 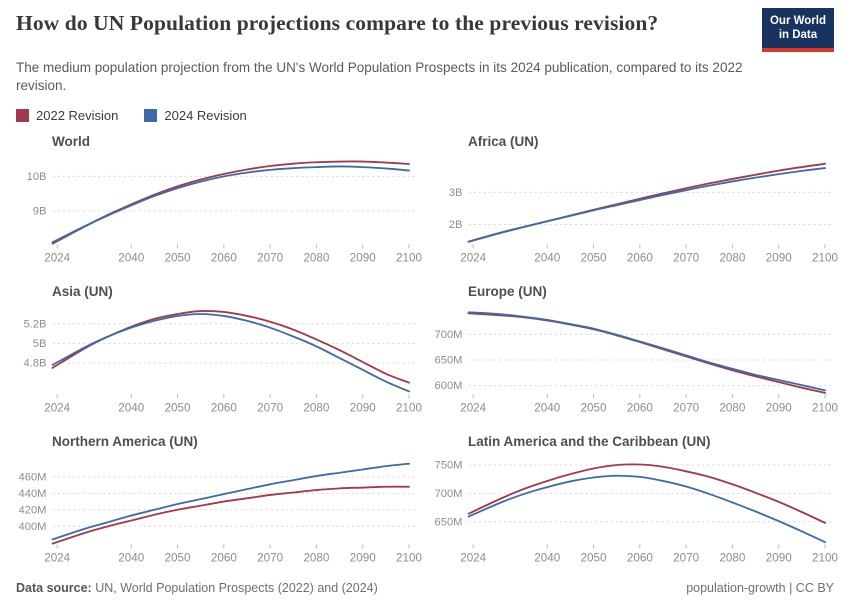 What do you see at coordinates (71, 142) in the screenshot?
I see `chart-title-world: World` at bounding box center [71, 142].